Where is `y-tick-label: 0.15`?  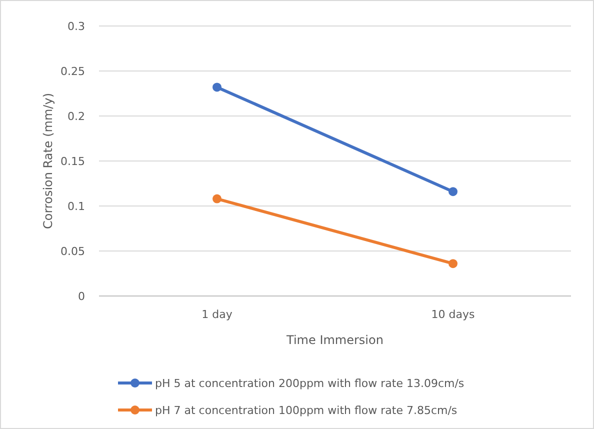
y-tick-label: 0.15 is located at coordinates (72, 161).